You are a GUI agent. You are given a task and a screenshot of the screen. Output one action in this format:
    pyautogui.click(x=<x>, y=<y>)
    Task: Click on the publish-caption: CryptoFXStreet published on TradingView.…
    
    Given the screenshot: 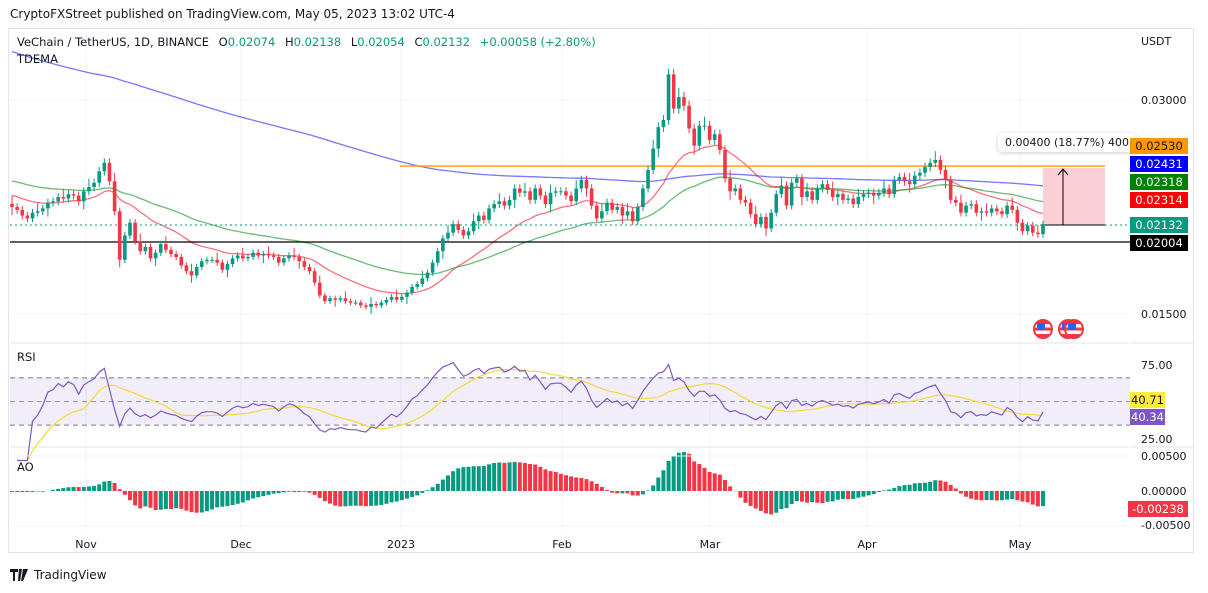 What is the action you would take?
    pyautogui.click(x=232, y=14)
    